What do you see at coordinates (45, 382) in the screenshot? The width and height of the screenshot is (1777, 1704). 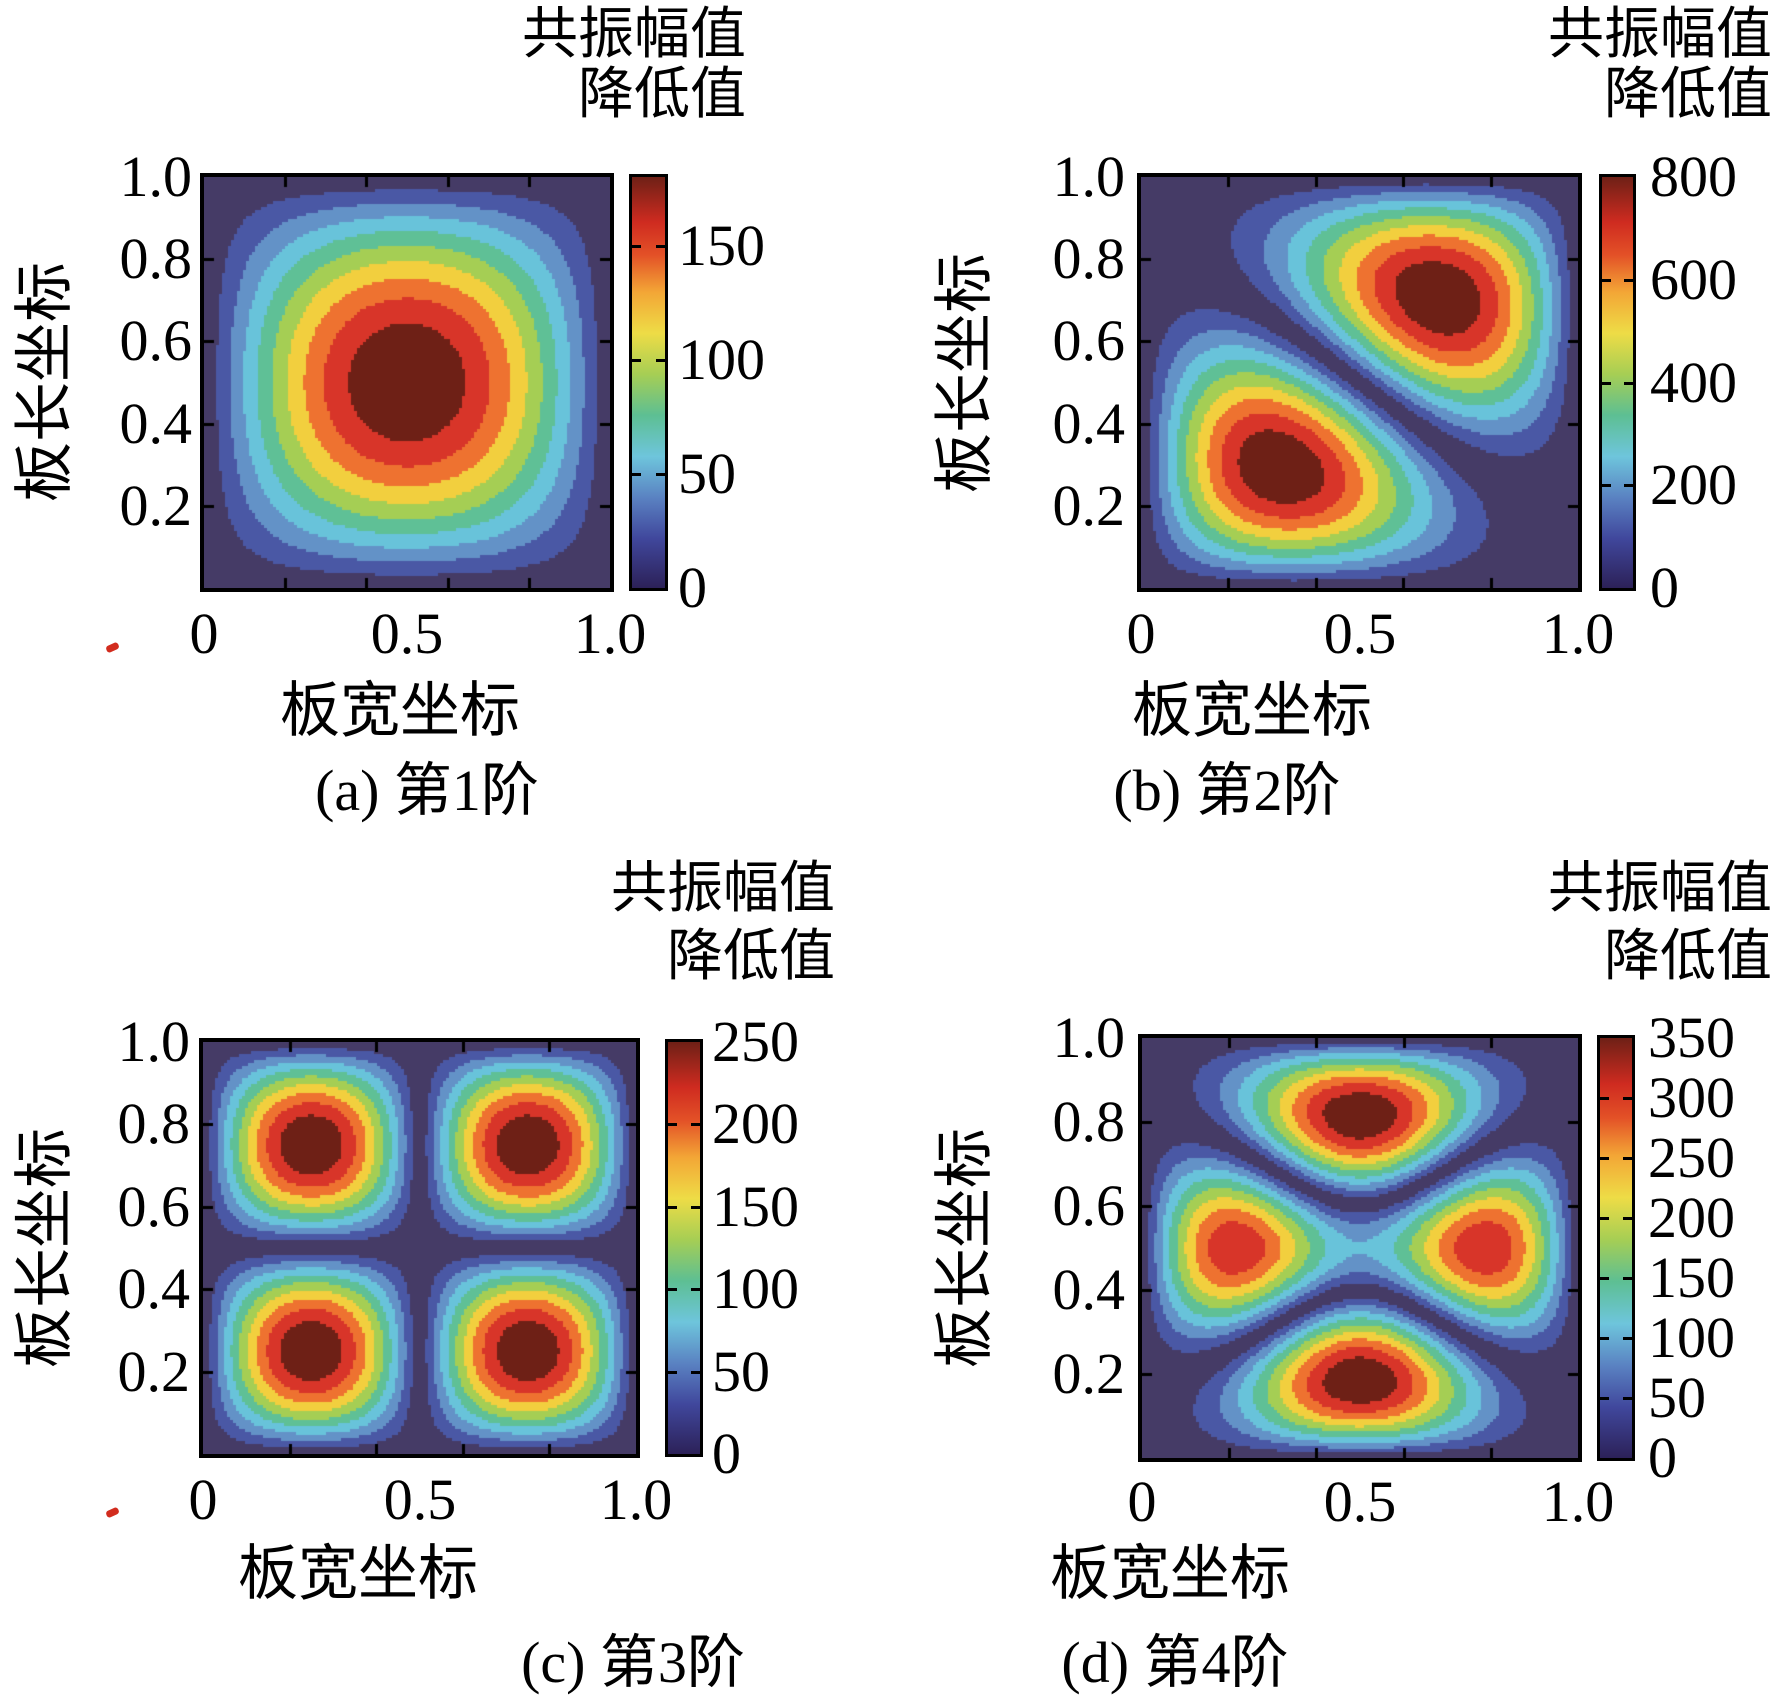 I see `y-axis-label-a: 板长坐标` at bounding box center [45, 382].